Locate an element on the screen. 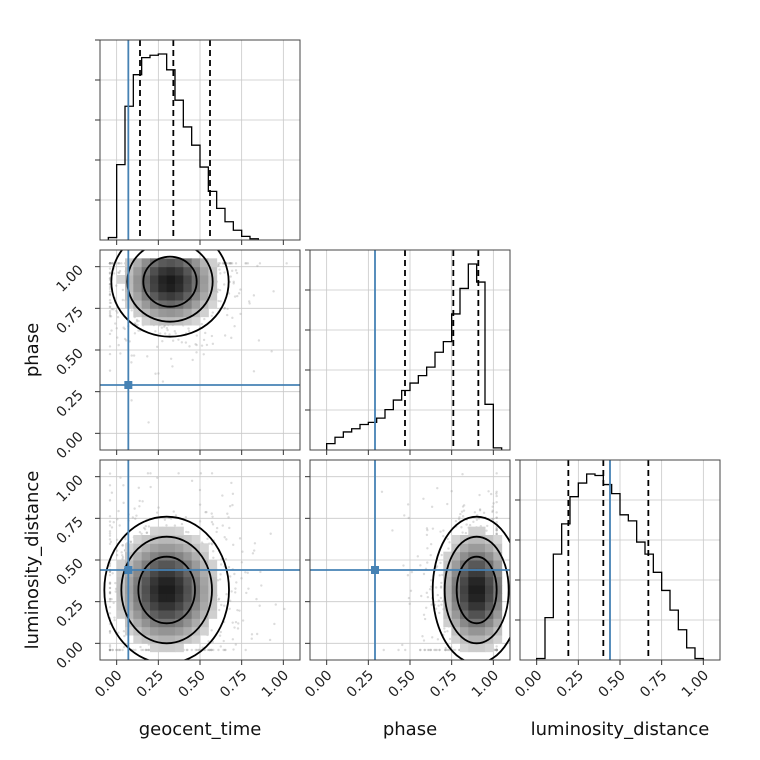 The width and height of the screenshot is (760, 760). y-tick-label: 0.75 is located at coordinates (69, 320).